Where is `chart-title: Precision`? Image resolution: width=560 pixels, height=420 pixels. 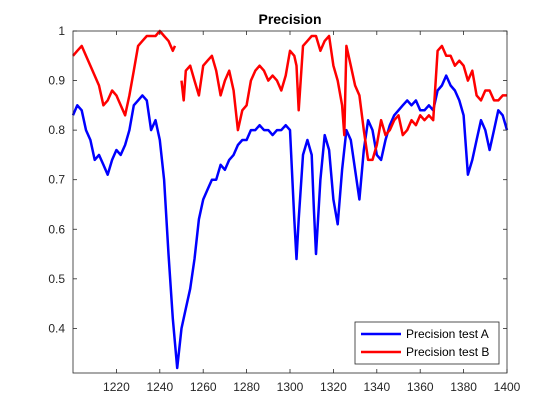 chart-title: Precision is located at coordinates (289, 19).